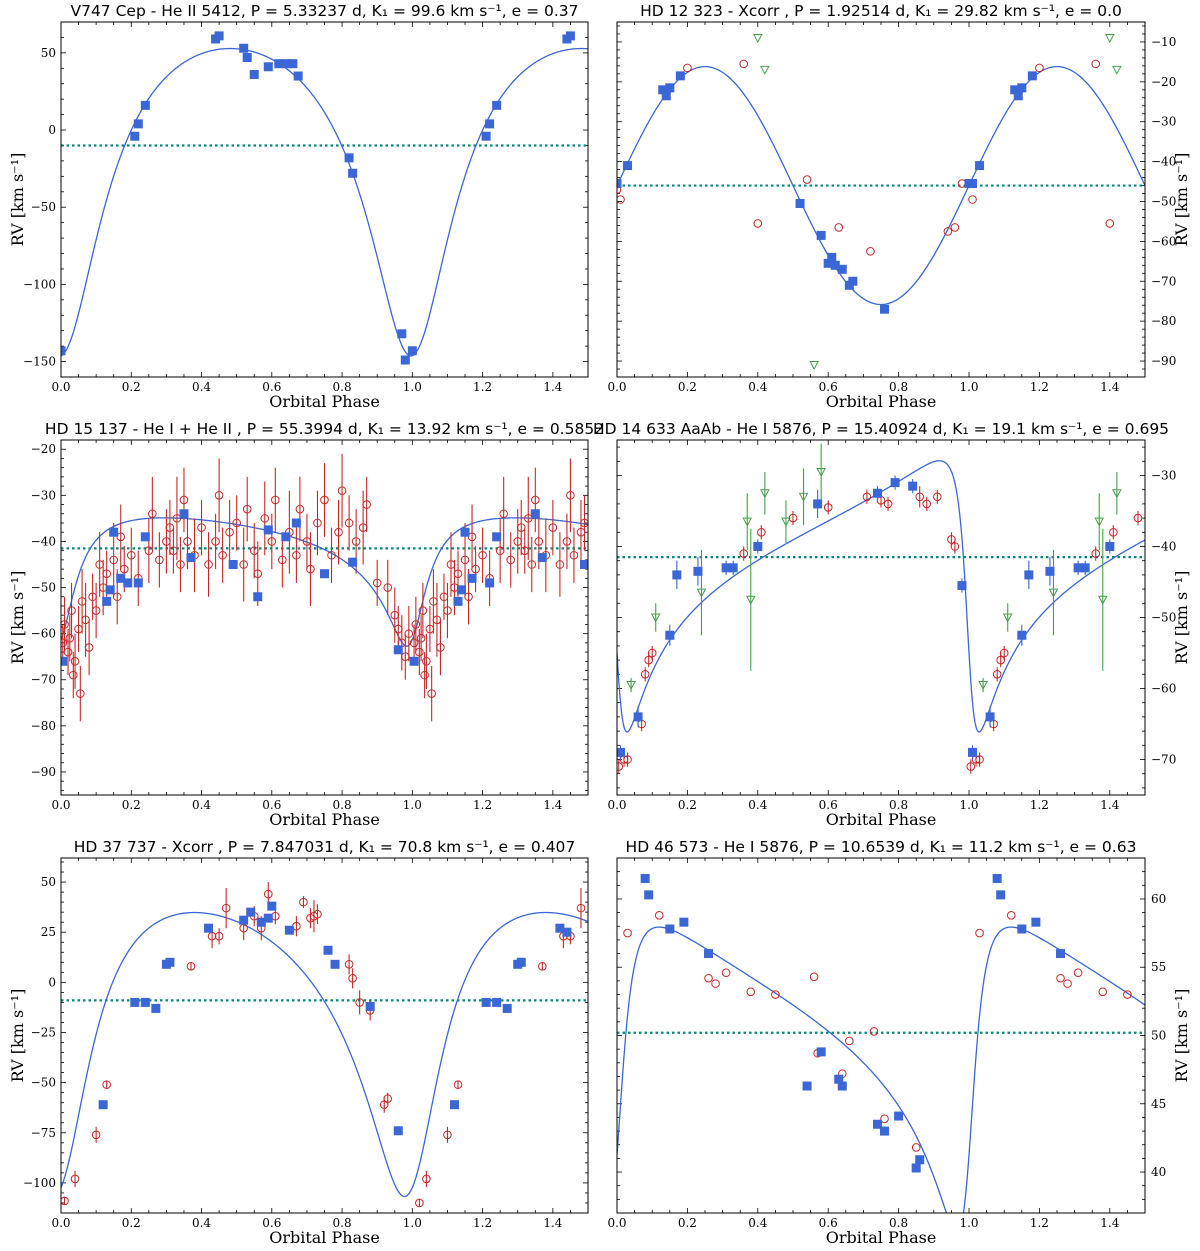  I want to click on y-tick-label: −20, so click(43, 449).